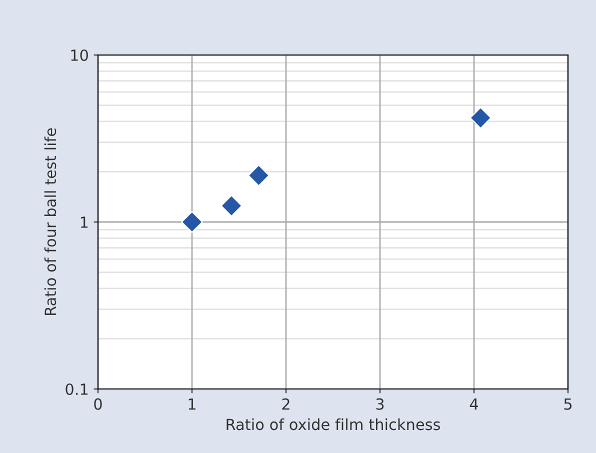 The width and height of the screenshot is (596, 453). What do you see at coordinates (98, 404) in the screenshot?
I see `x-tick-label: 0` at bounding box center [98, 404].